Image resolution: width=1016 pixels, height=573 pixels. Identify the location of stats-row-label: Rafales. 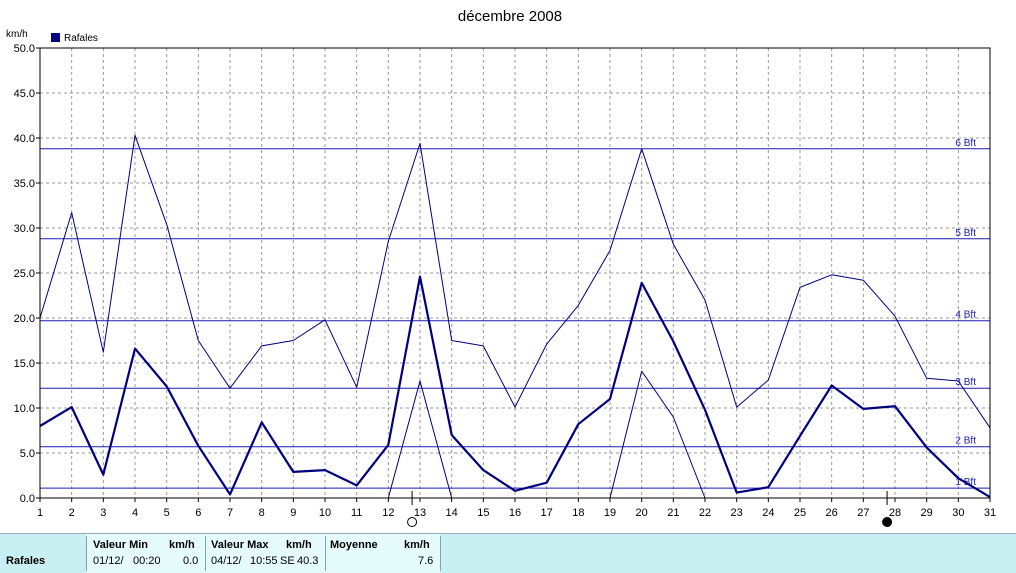
(26, 561).